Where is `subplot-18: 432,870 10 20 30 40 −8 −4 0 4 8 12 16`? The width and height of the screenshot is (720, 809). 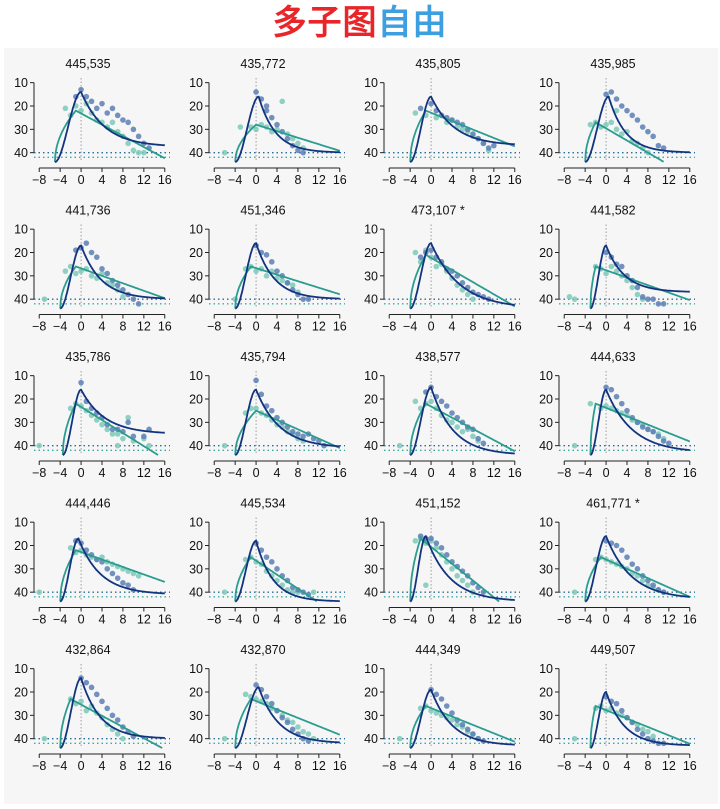
subplot-18: 432,870 10 20 30 40 −8 −4 0 4 8 12 16 is located at coordinates (268, 708).